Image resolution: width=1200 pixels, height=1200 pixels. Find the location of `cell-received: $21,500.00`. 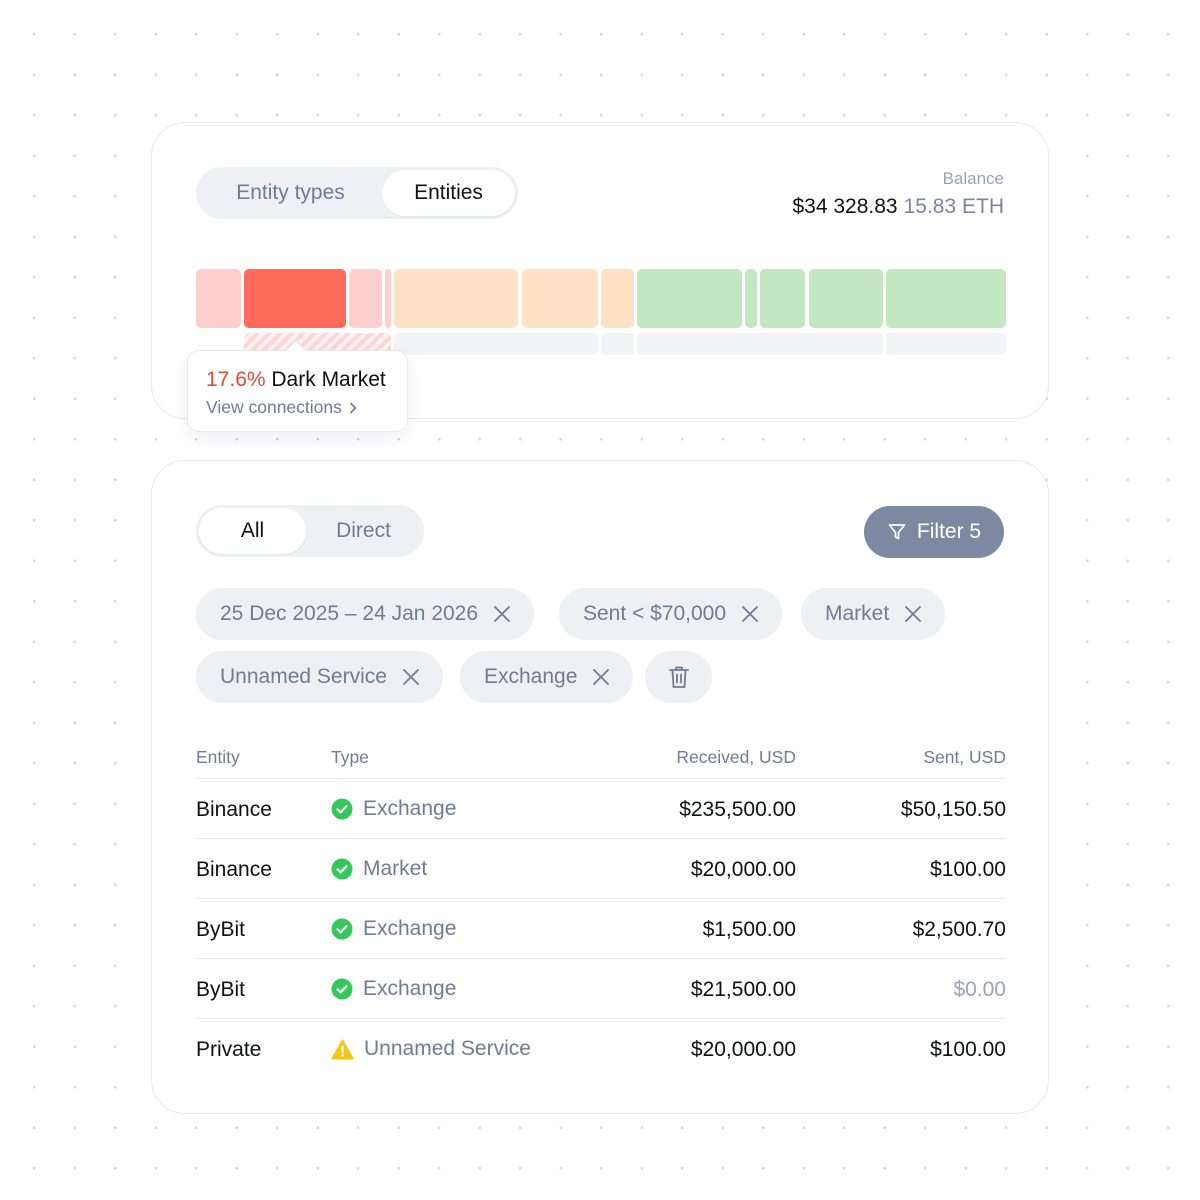

cell-received: $21,500.00 is located at coordinates (743, 989).